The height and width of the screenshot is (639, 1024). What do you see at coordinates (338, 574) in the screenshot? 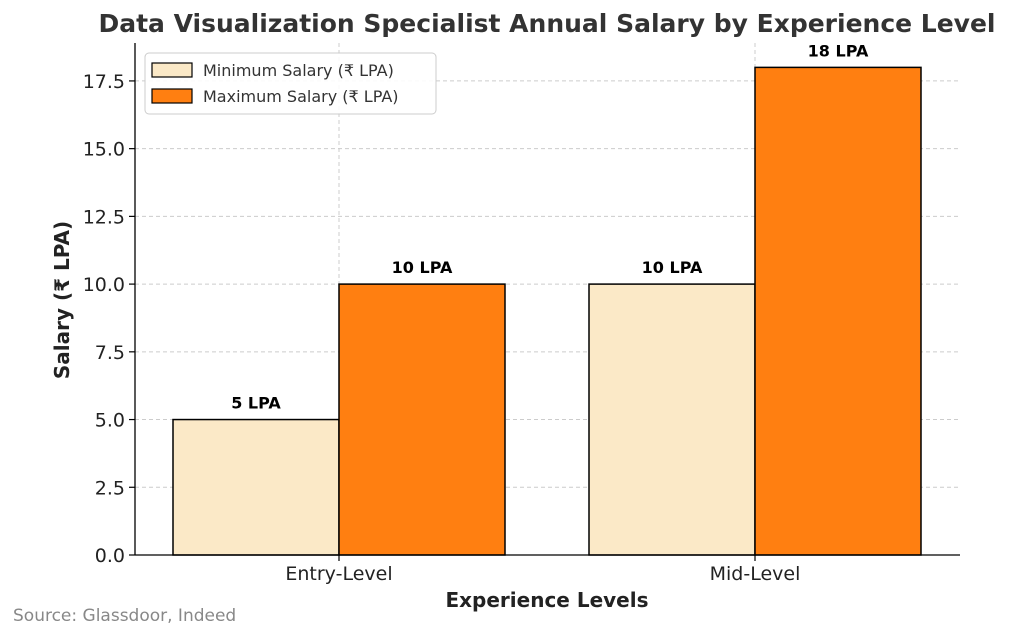
I see `x-tick-label: Entry-Level` at bounding box center [338, 574].